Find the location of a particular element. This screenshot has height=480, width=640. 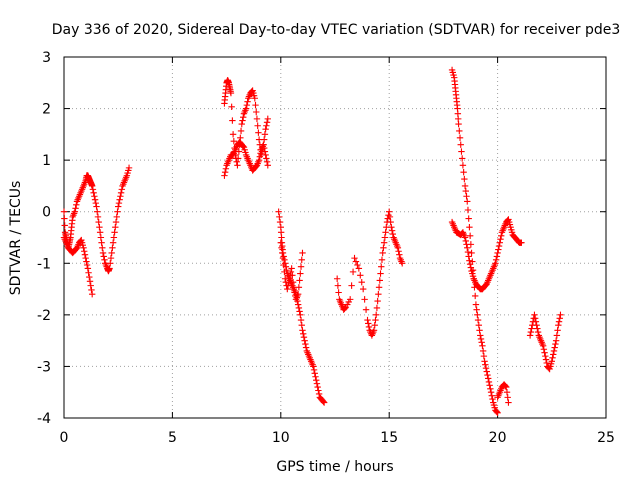

y-tick-label: 0 is located at coordinates (46, 213).